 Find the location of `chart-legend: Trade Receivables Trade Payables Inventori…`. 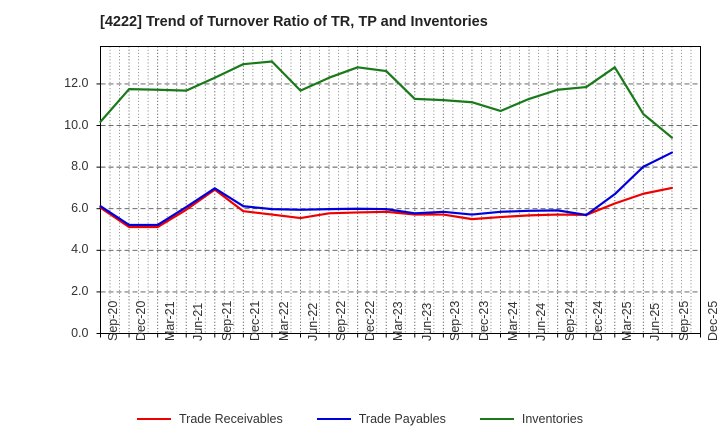

chart-legend: Trade Receivables Trade Payables Inventori… is located at coordinates (360, 419).